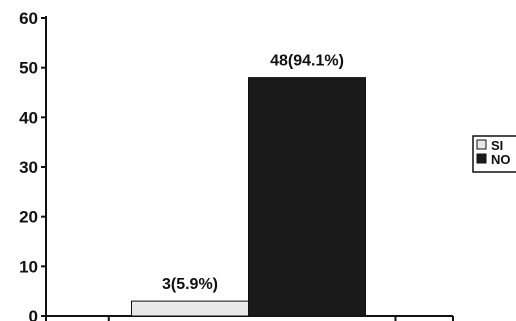 This screenshot has width=516, height=321. What do you see at coordinates (501, 159) in the screenshot?
I see `legend-label-no: NO` at bounding box center [501, 159].